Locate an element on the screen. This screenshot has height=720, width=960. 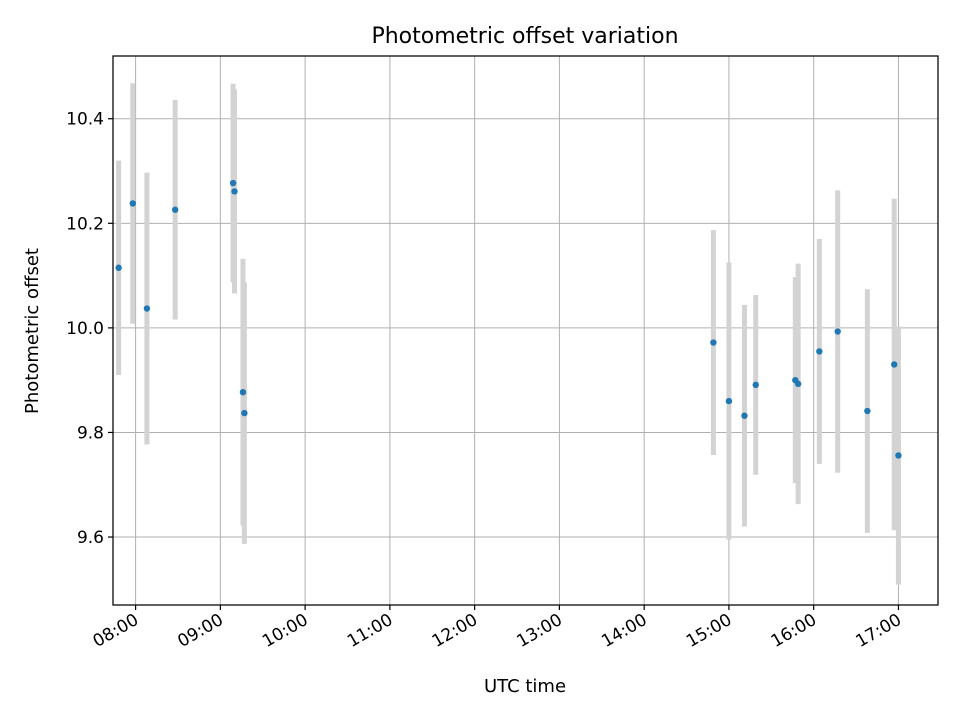
y-axis: 9.6 9.8 10.0 10.2 10.4 is located at coordinates (89, 329).